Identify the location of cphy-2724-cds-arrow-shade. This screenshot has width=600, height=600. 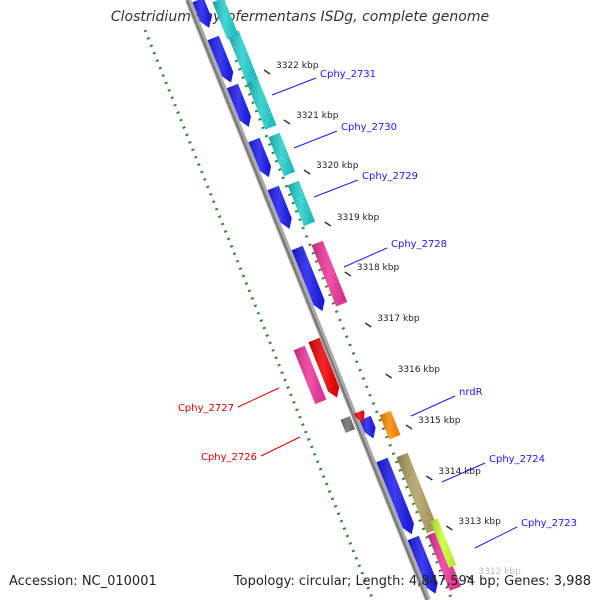
(395, 496).